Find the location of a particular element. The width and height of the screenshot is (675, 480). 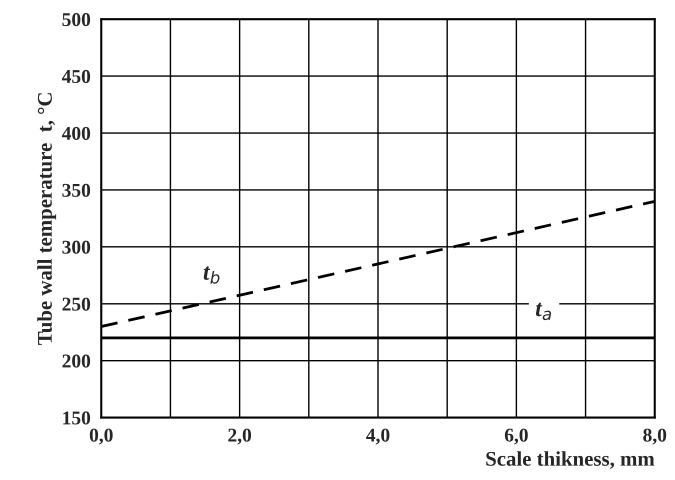

x-tick-label: 8,0 is located at coordinates (654, 436).